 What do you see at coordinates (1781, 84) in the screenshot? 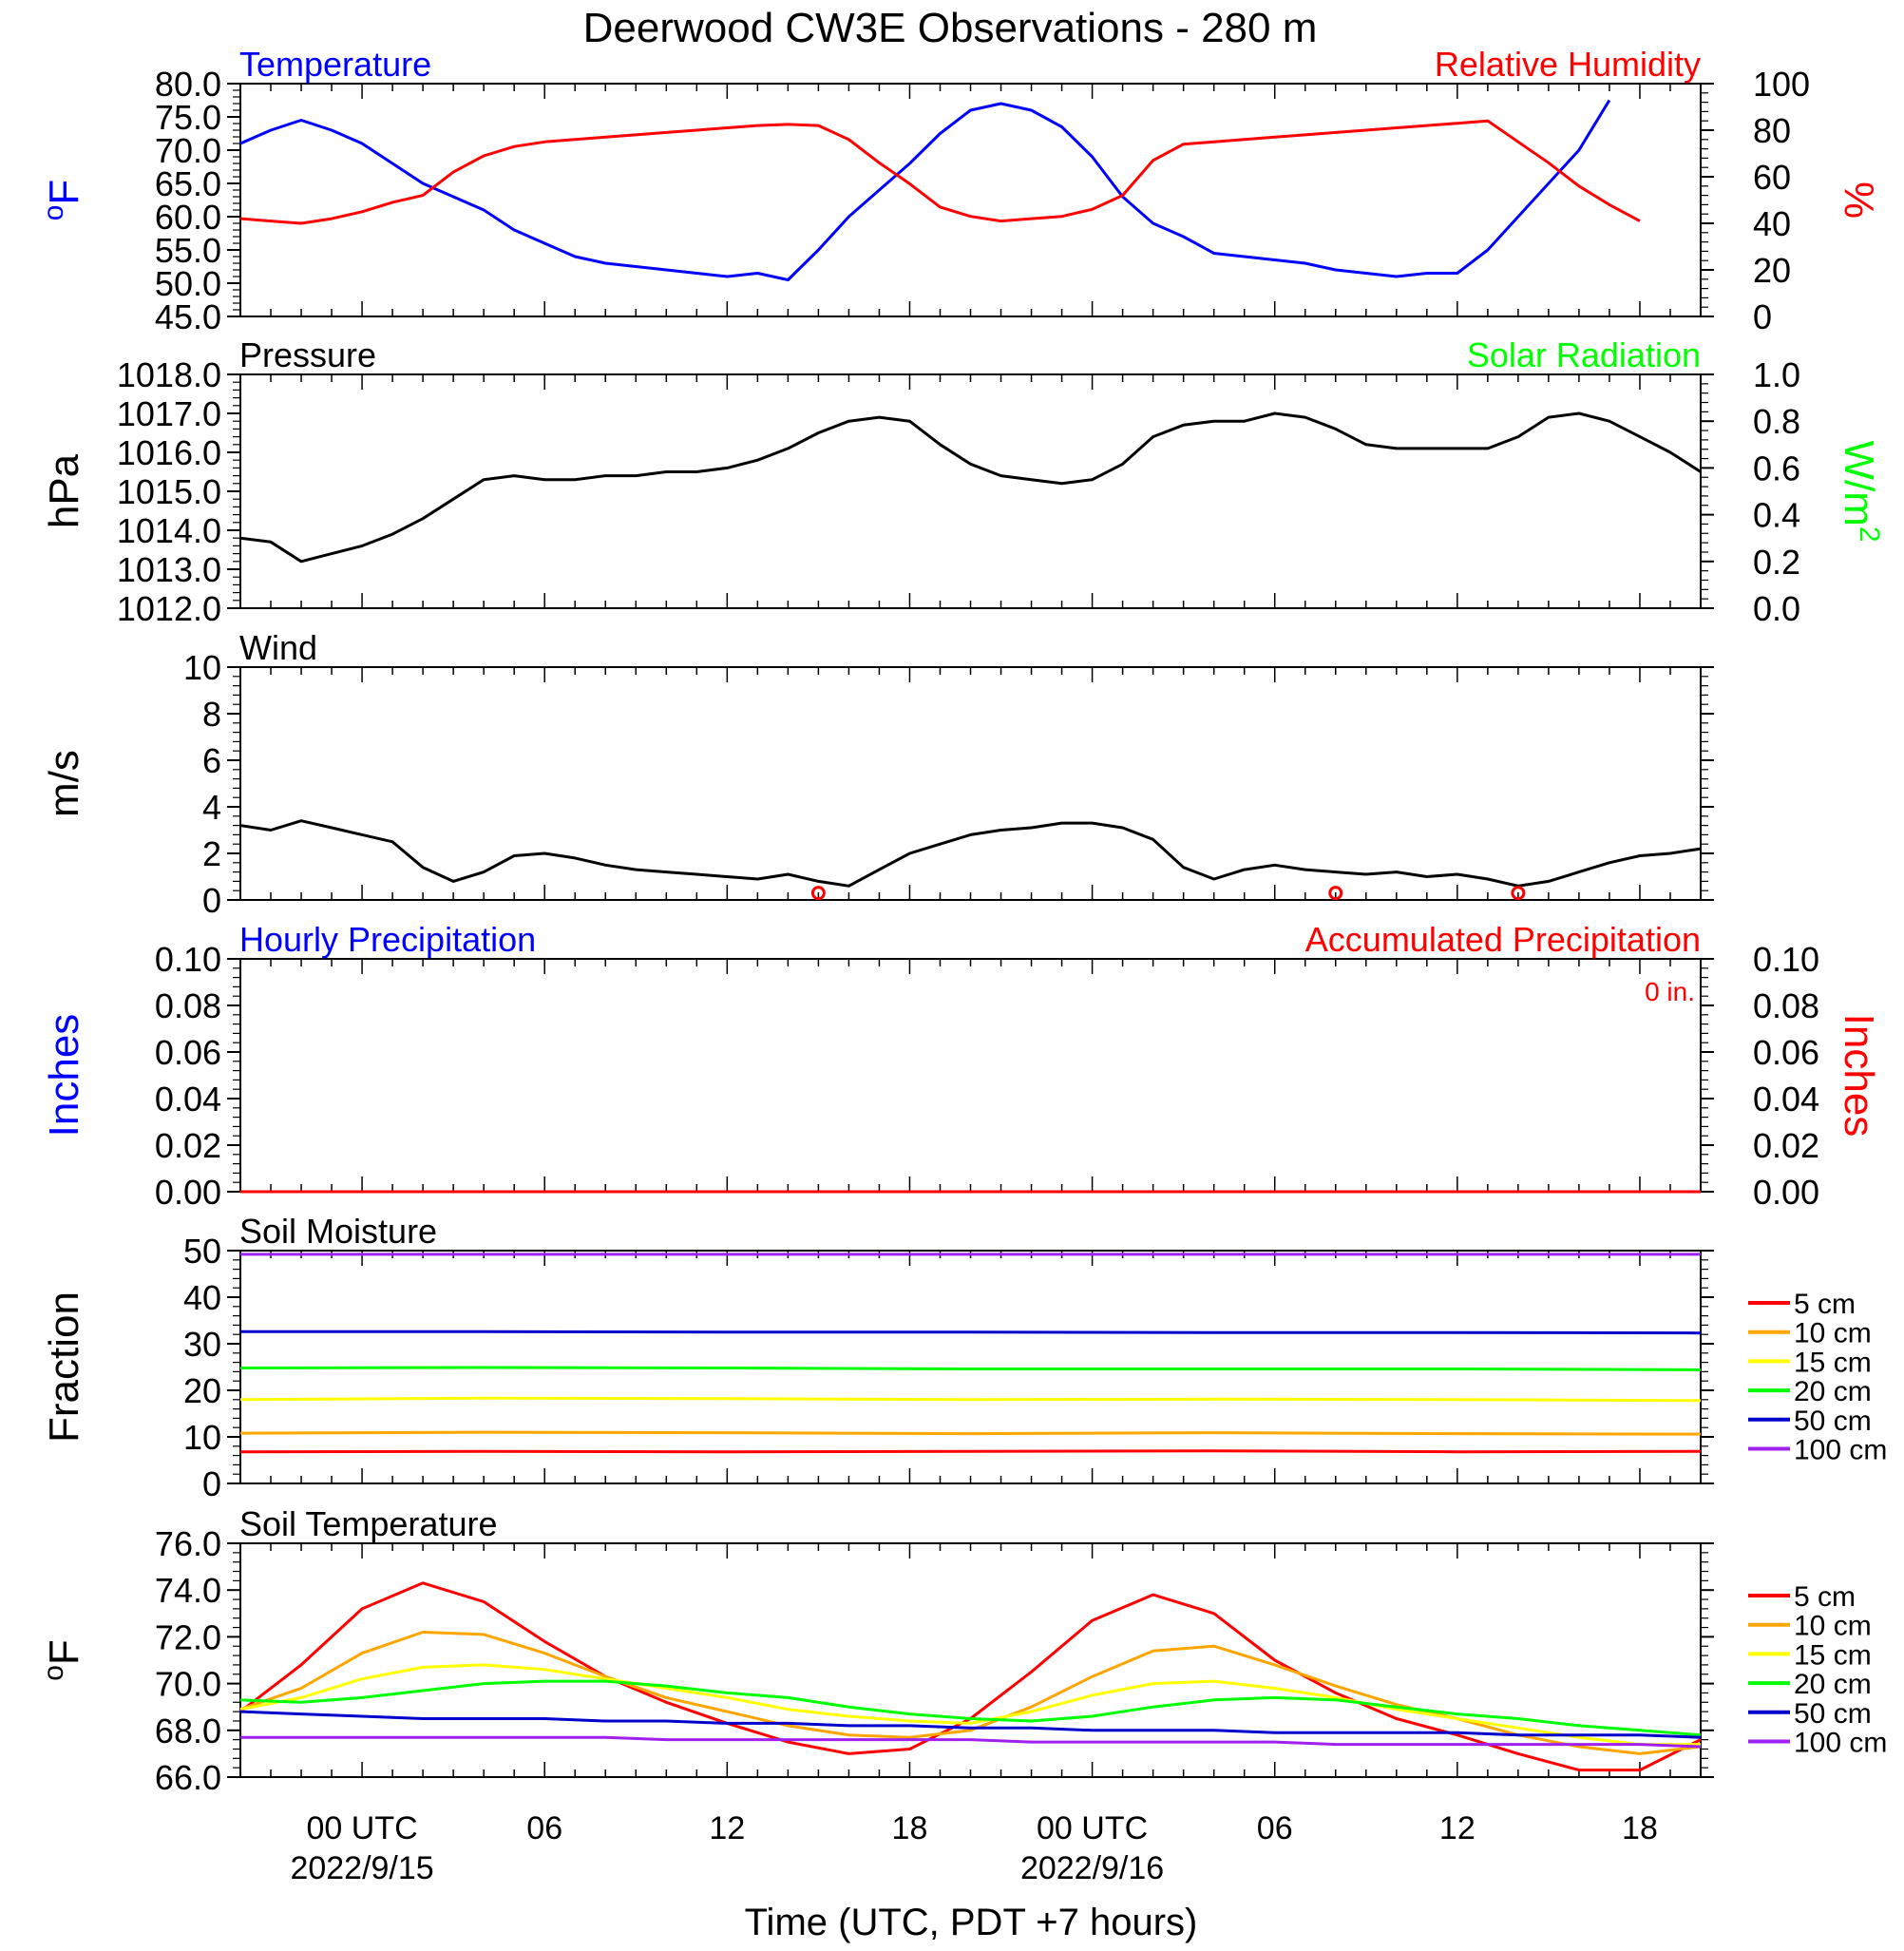
I see `y-tick-label-right: 100` at bounding box center [1781, 84].